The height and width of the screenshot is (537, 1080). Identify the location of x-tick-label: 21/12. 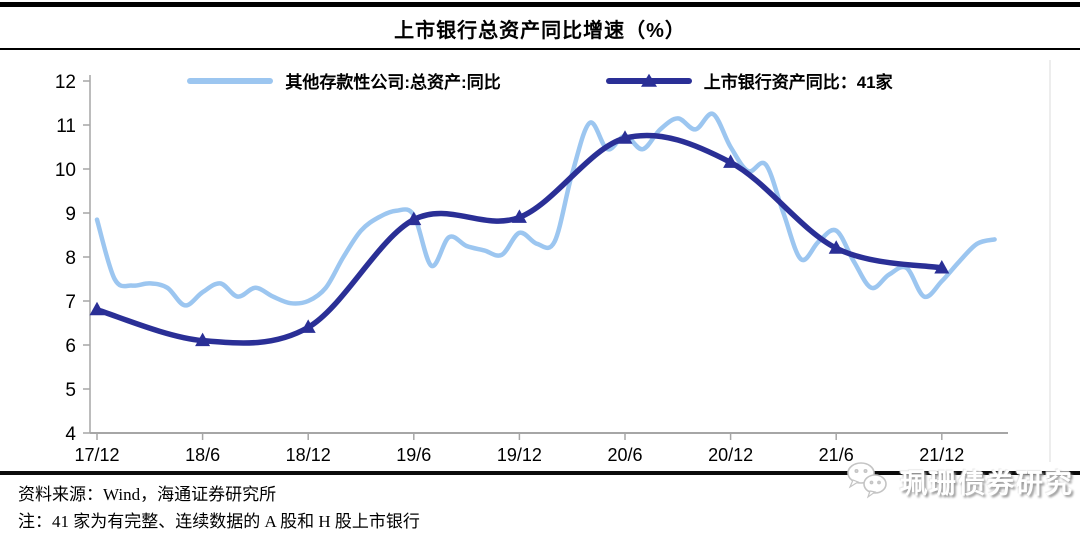
(941, 455).